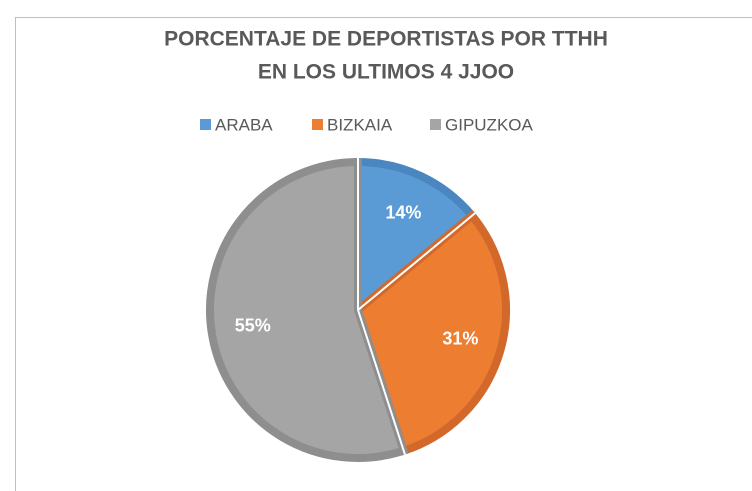 The width and height of the screenshot is (752, 491). What do you see at coordinates (403, 212) in the screenshot?
I see `data-label: 14%` at bounding box center [403, 212].